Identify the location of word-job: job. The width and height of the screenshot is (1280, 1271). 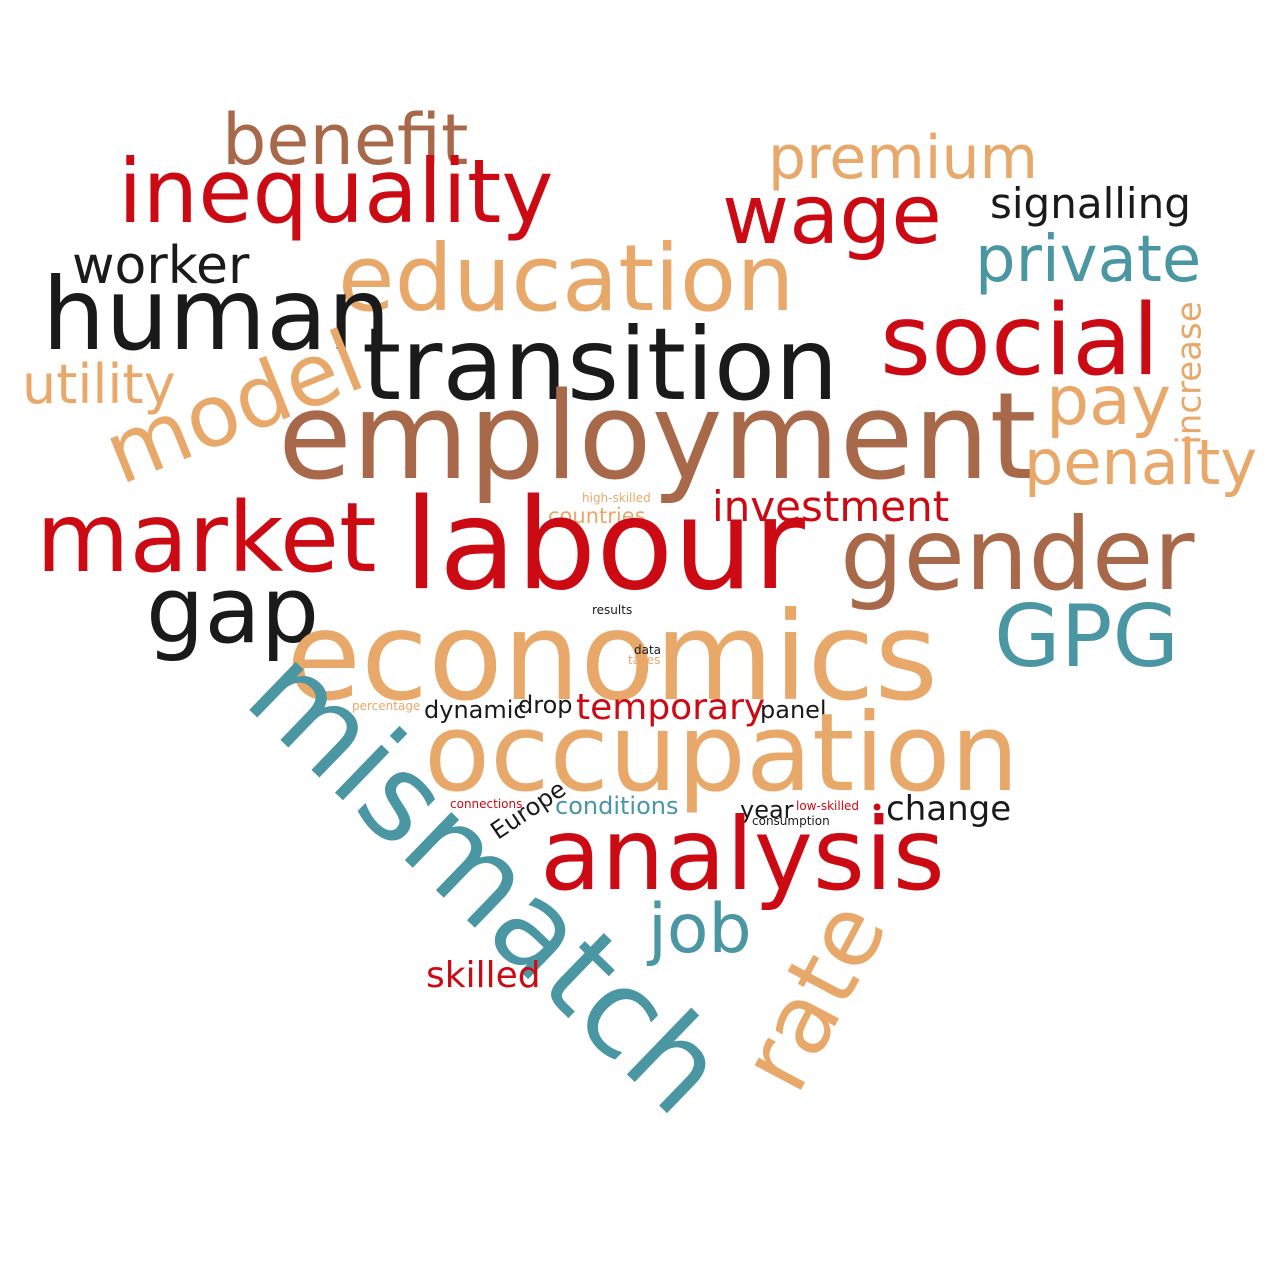
(700, 929).